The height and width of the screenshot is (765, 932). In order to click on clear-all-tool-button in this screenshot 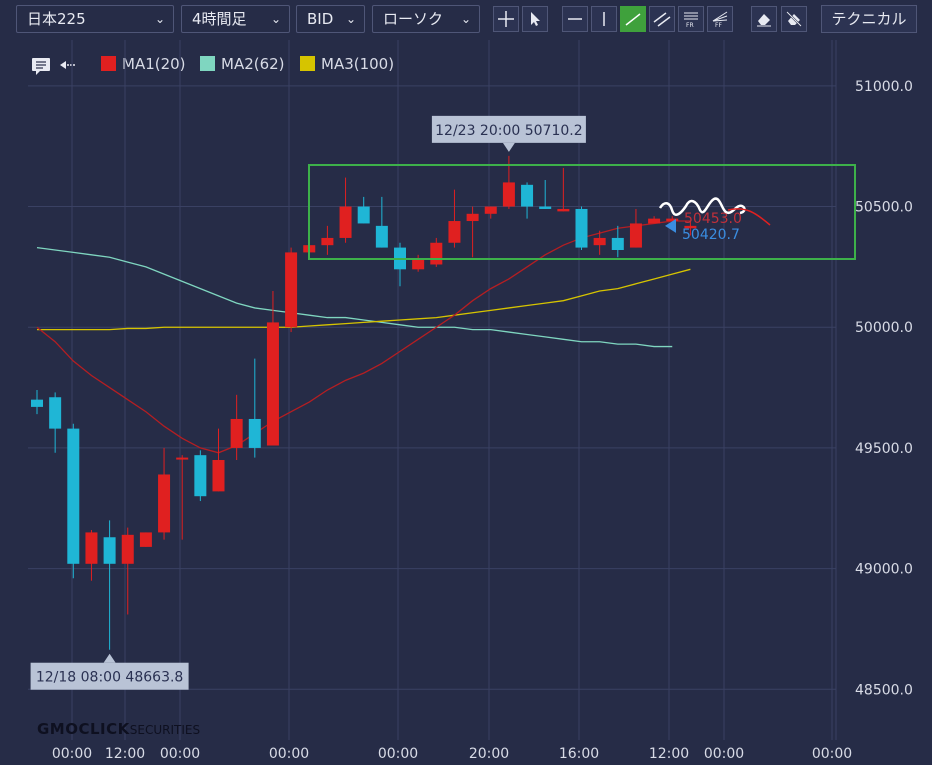, I will do `click(794, 19)`.